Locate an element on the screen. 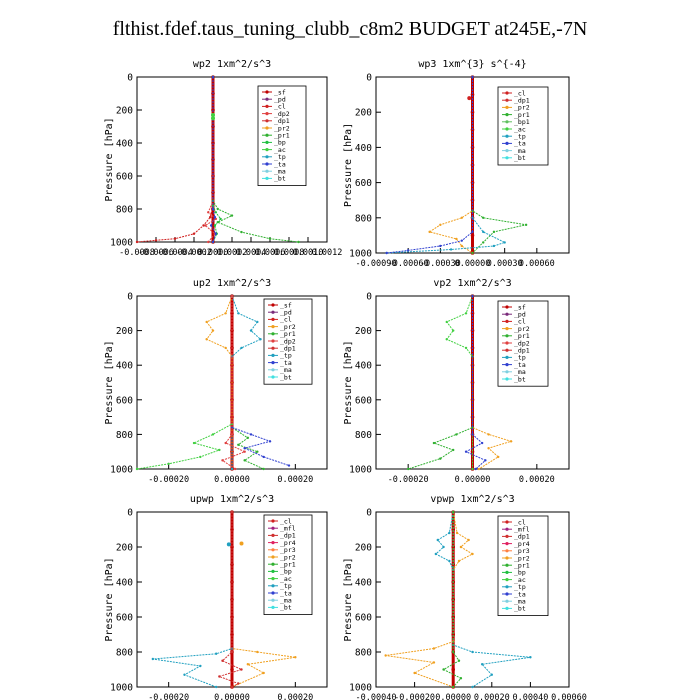  x-tick-label: -0.00060 is located at coordinates (408, 264).